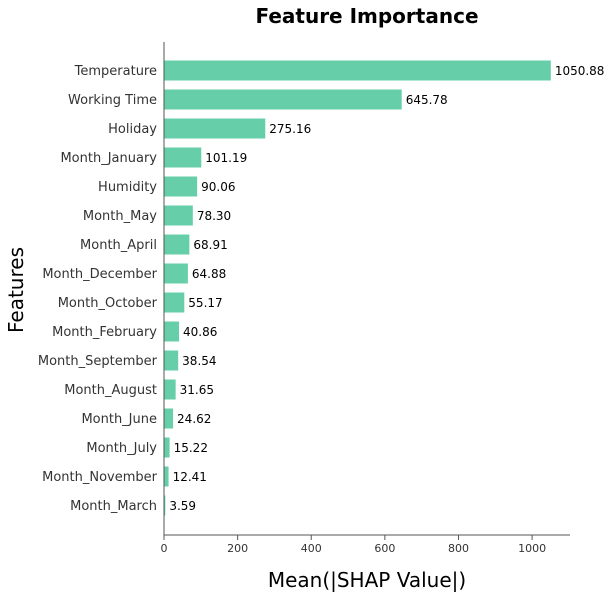 This screenshot has height=598, width=608. What do you see at coordinates (197, 390) in the screenshot?
I see `value-label: 31.65` at bounding box center [197, 390].